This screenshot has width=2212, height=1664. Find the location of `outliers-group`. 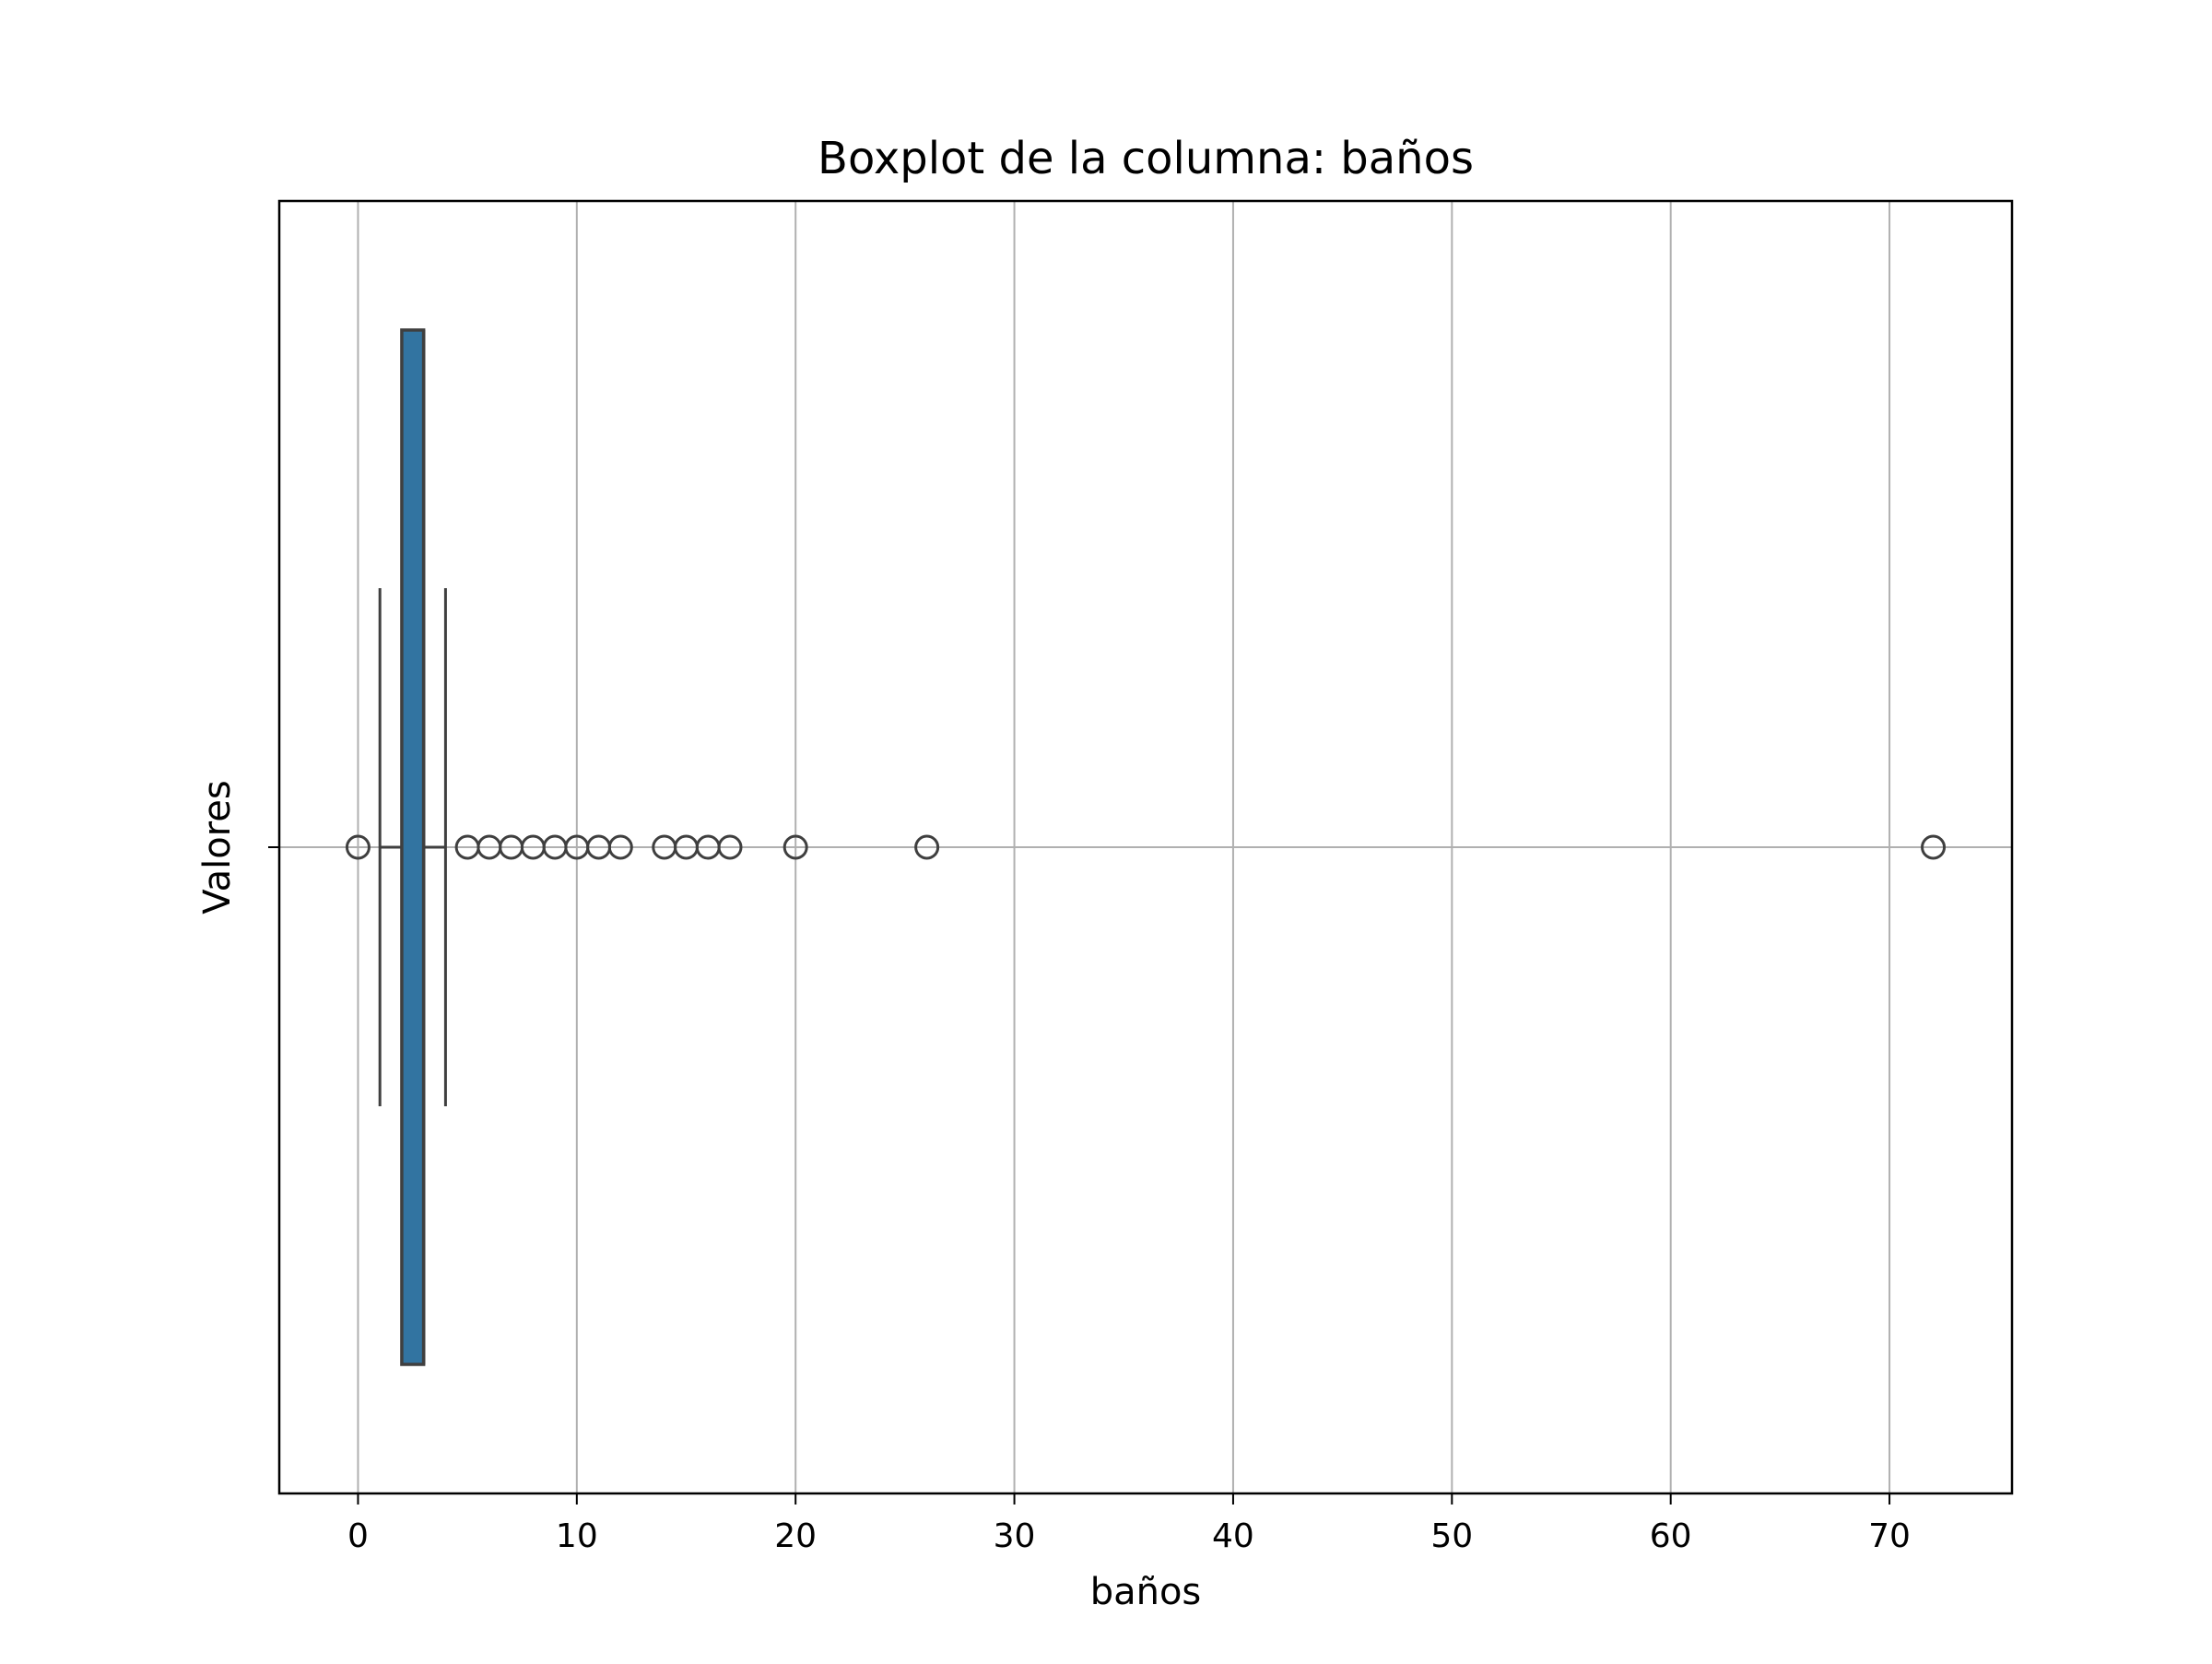

outliers-group is located at coordinates (1146, 847).